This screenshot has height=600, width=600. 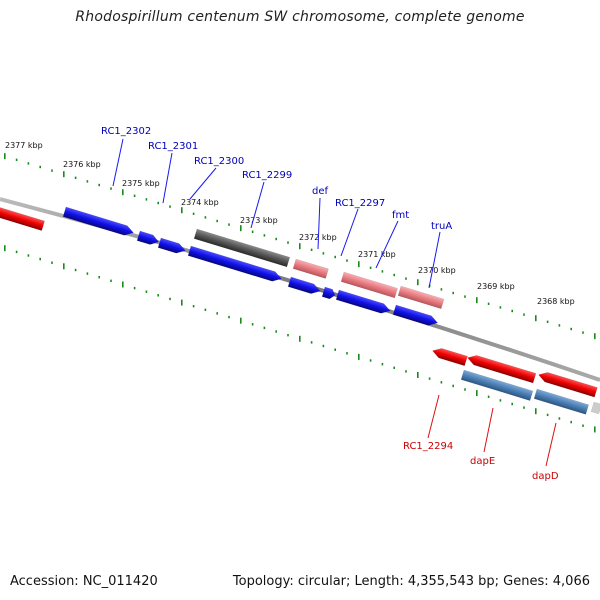 What do you see at coordinates (84, 581) in the screenshot?
I see `accession-text: Accession: NC_011420` at bounding box center [84, 581].